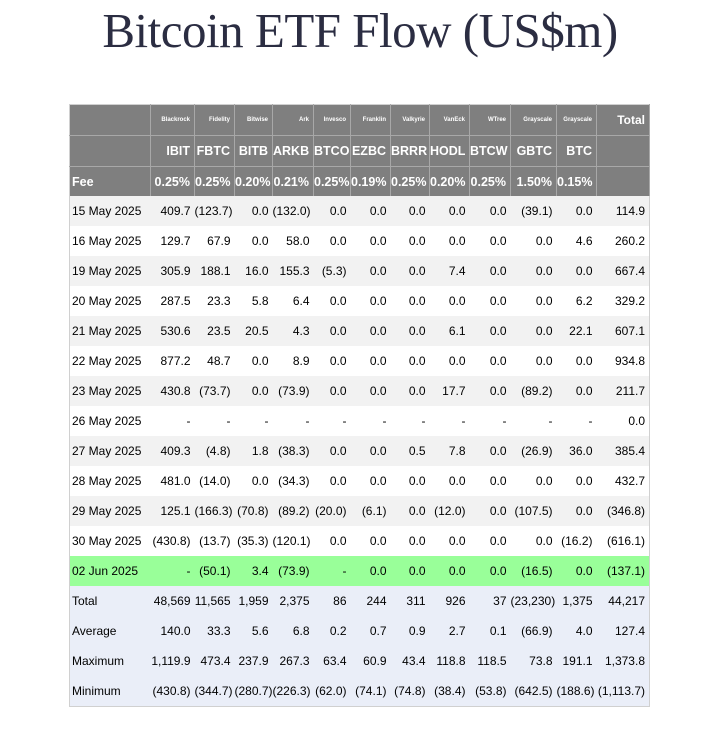  Describe the element at coordinates (449, 451) in the screenshot. I see `flow-cell: 7.8` at that location.